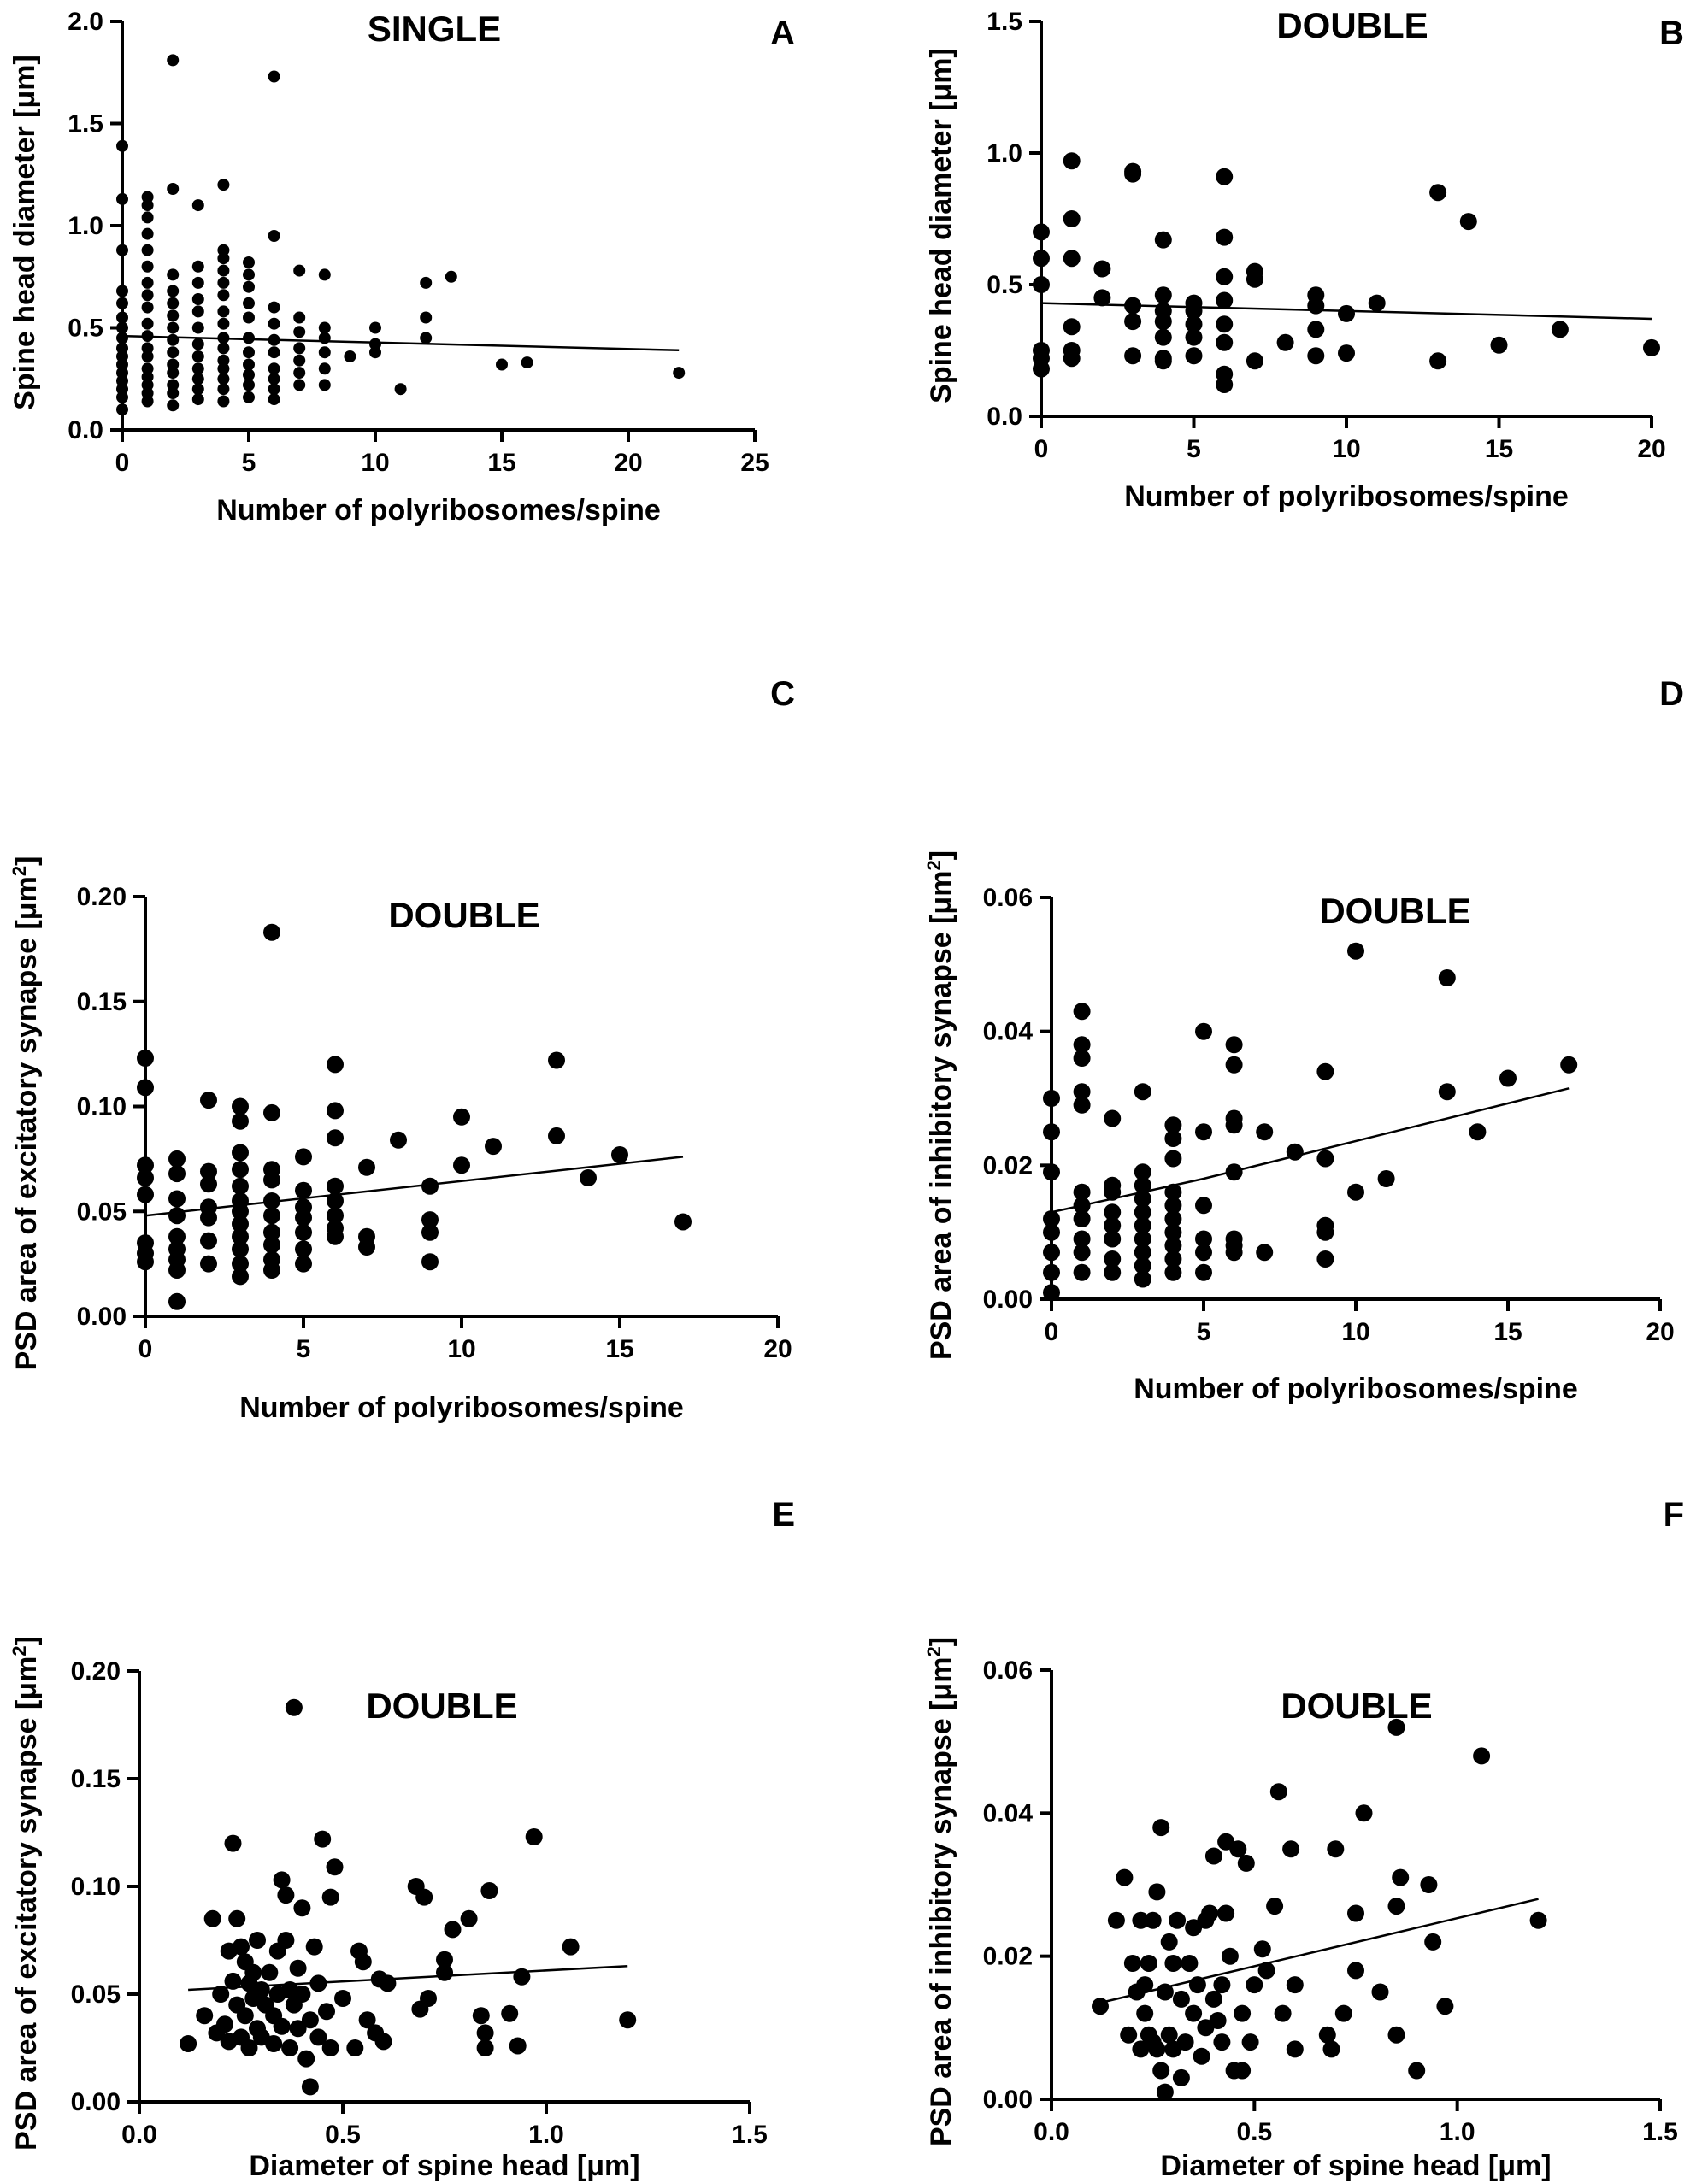 The image size is (1708, 2183). Describe the element at coordinates (1507, 1332) in the screenshot. I see `x-tick-label: 15` at that location.